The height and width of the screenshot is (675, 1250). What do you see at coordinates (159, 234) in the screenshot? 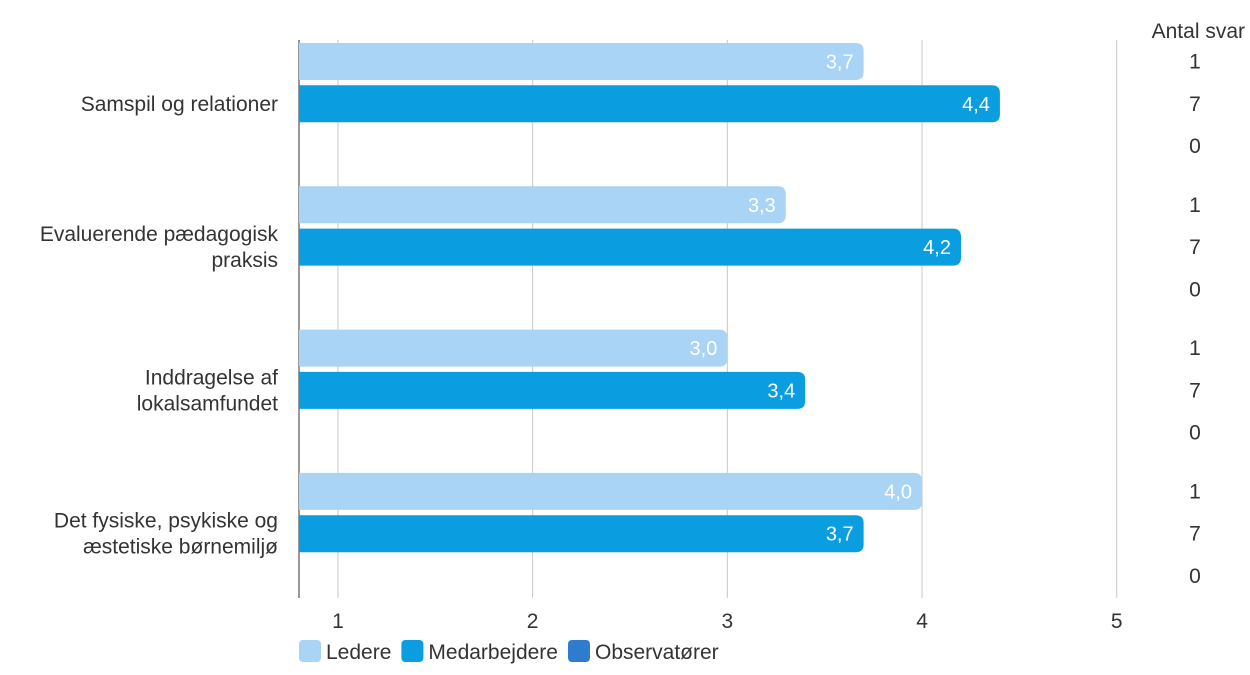
I see `category-label: Evaluerende pædagogisk` at bounding box center [159, 234].